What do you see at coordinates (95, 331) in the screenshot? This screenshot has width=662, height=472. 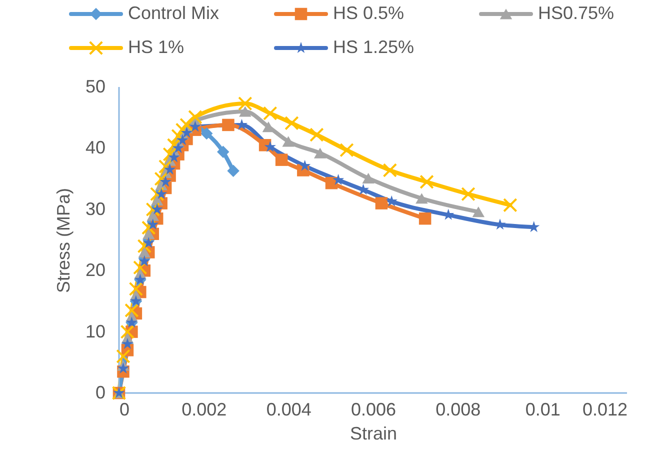 I see `y-tick-label: 10` at bounding box center [95, 331].